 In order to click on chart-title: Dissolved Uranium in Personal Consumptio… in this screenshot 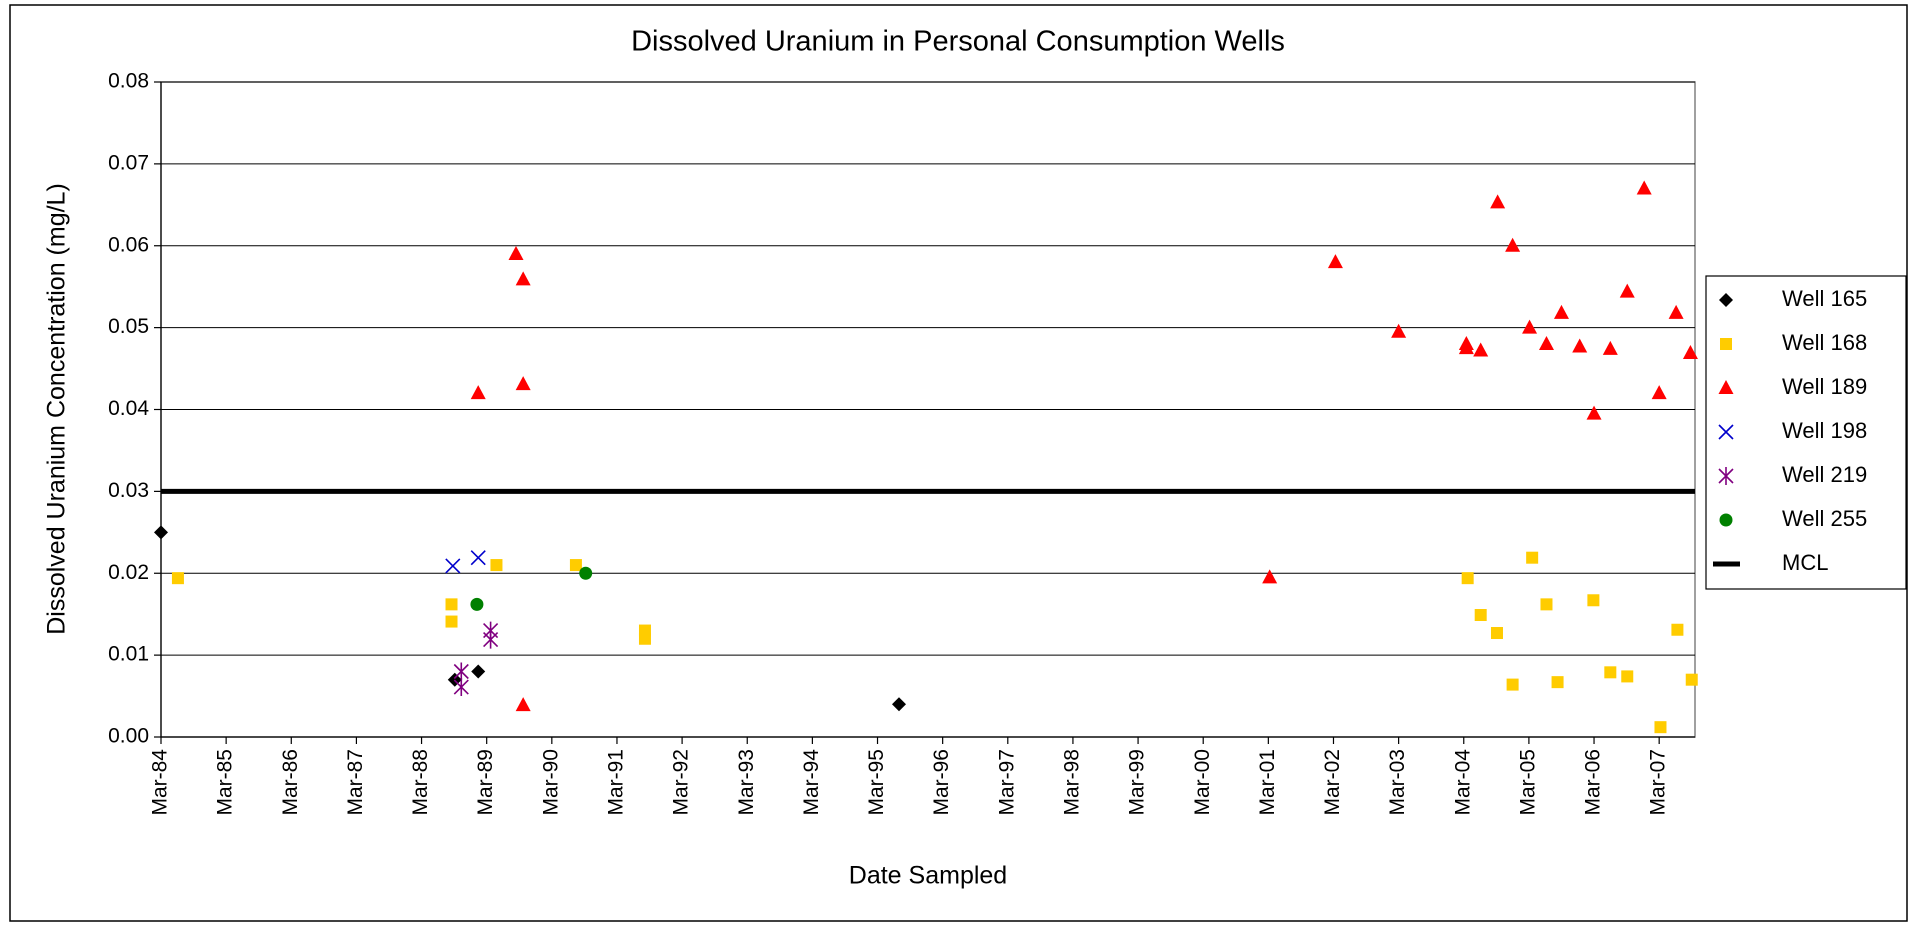, I will do `click(958, 42)`.